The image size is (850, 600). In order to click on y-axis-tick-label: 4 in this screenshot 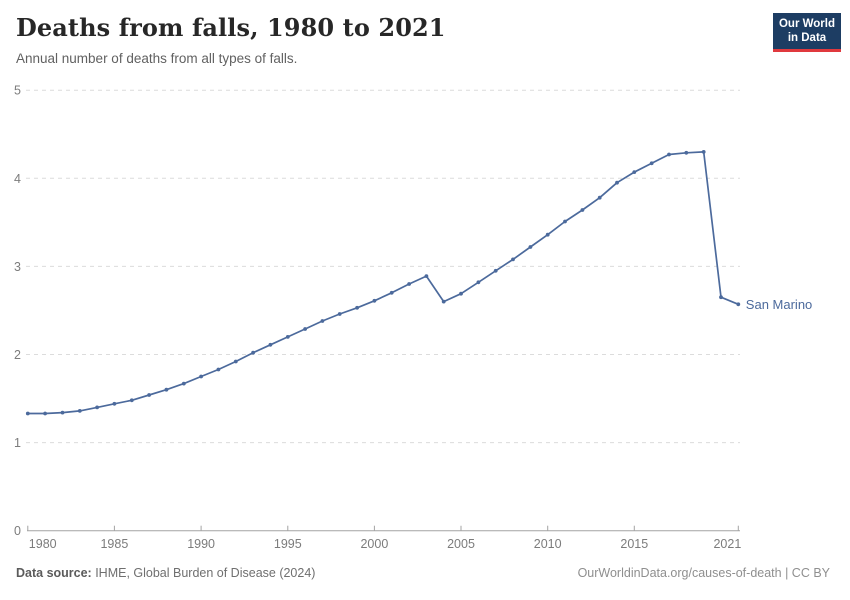, I will do `click(17, 179)`.